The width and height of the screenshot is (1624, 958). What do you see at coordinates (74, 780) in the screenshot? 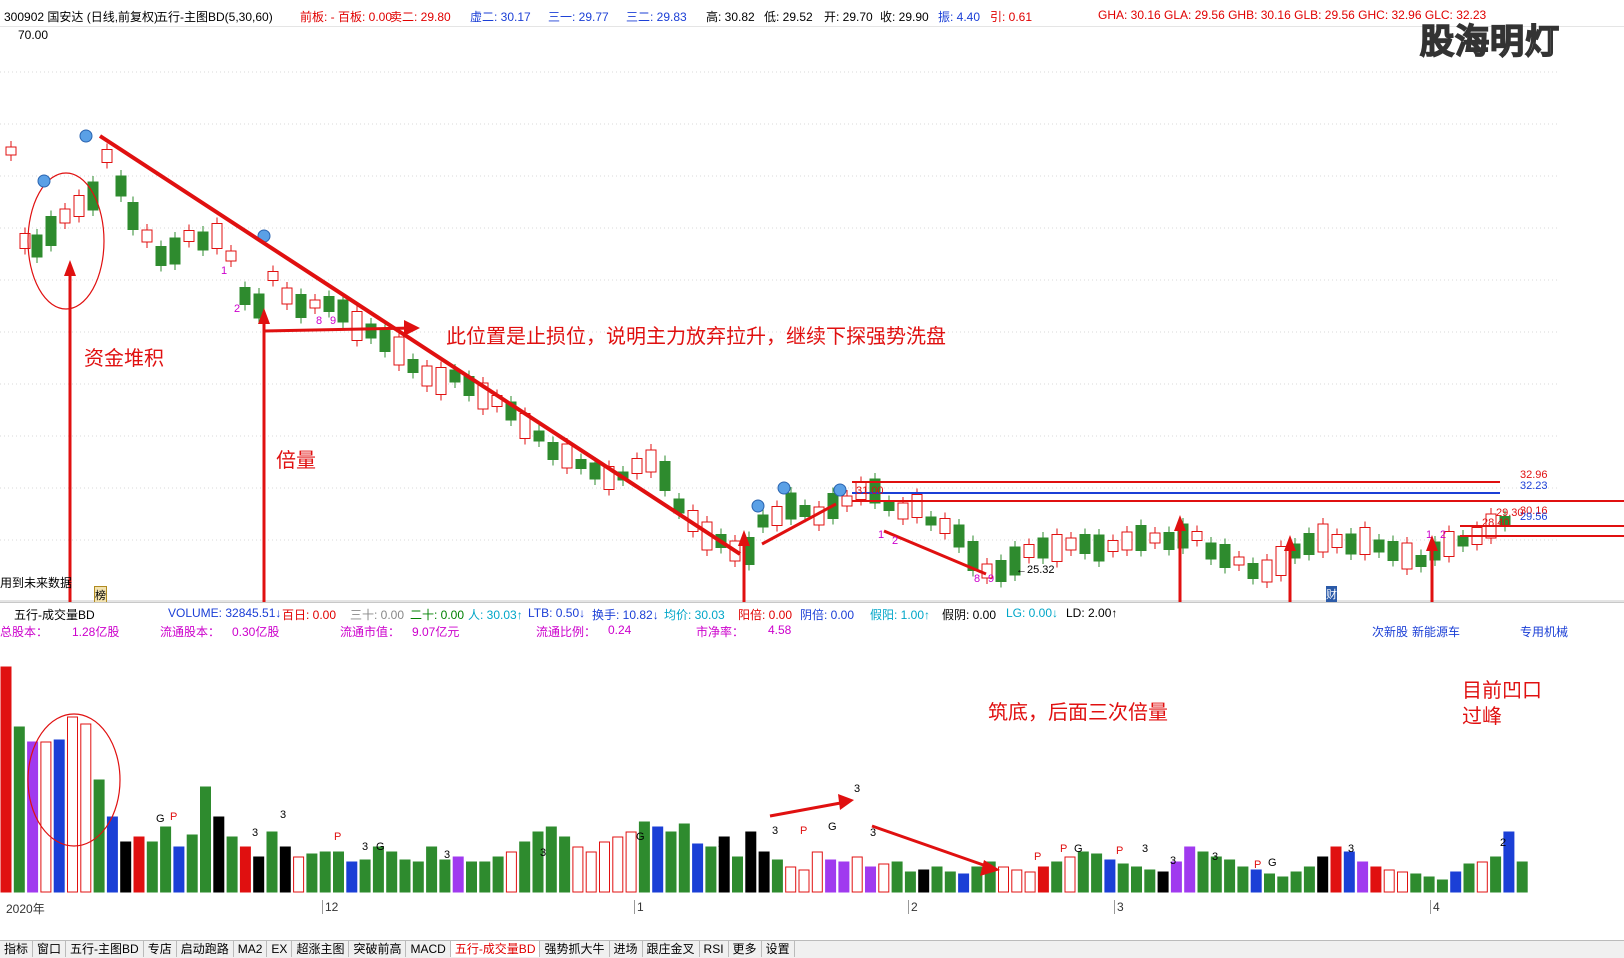
I see `volume-circle` at bounding box center [74, 780].